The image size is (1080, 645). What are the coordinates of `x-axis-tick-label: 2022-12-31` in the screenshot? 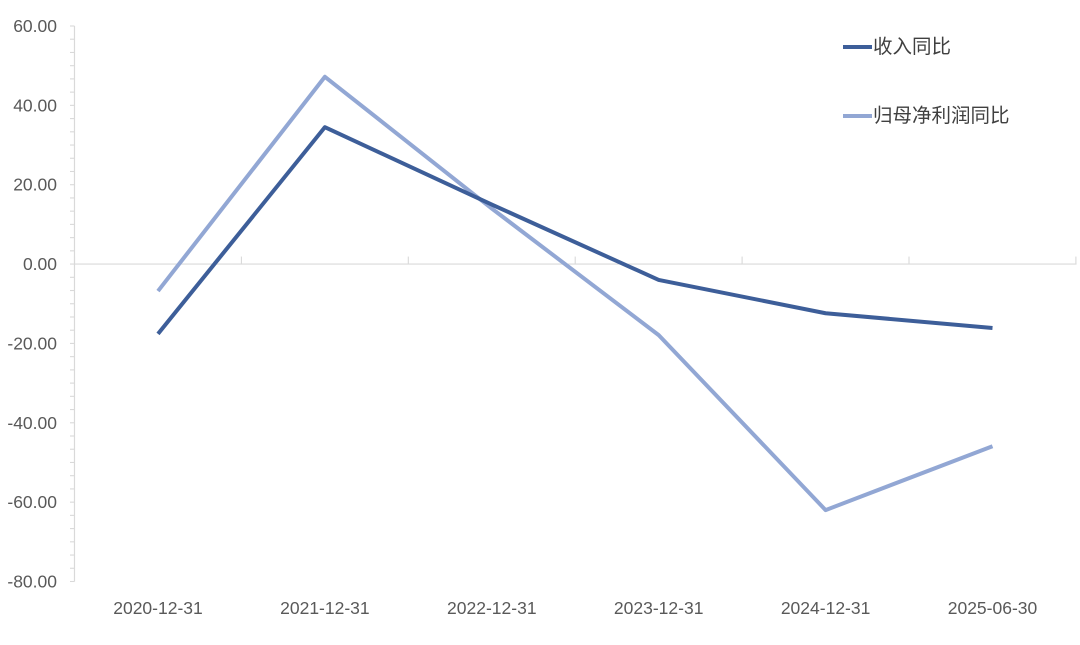 It's located at (492, 608).